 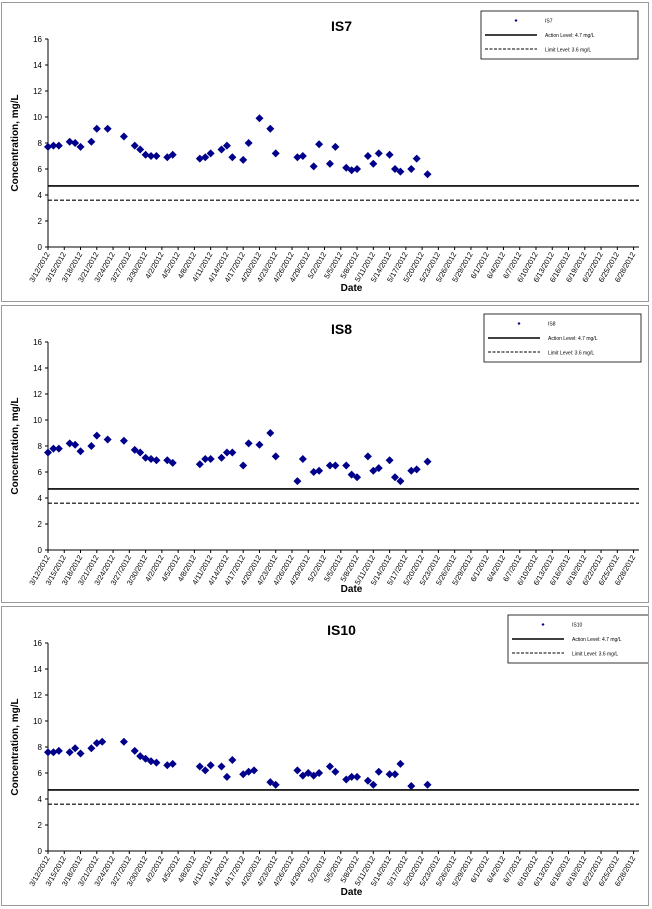 I want to click on legend-label: IS8, so click(x=552, y=325).